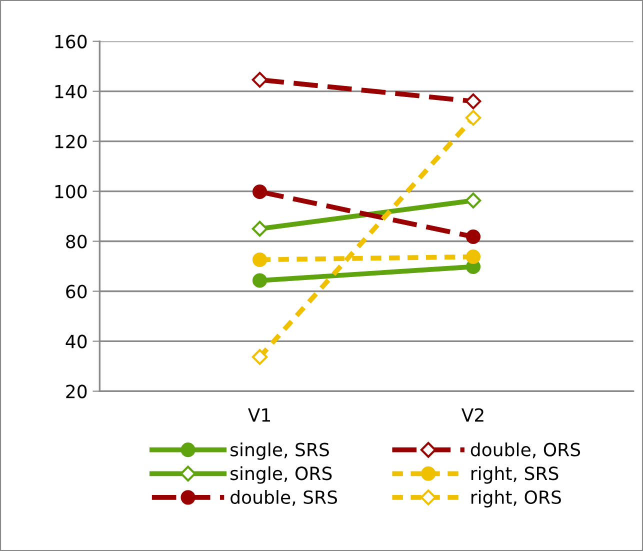  I want to click on legend-label: single, ORS, so click(281, 475).